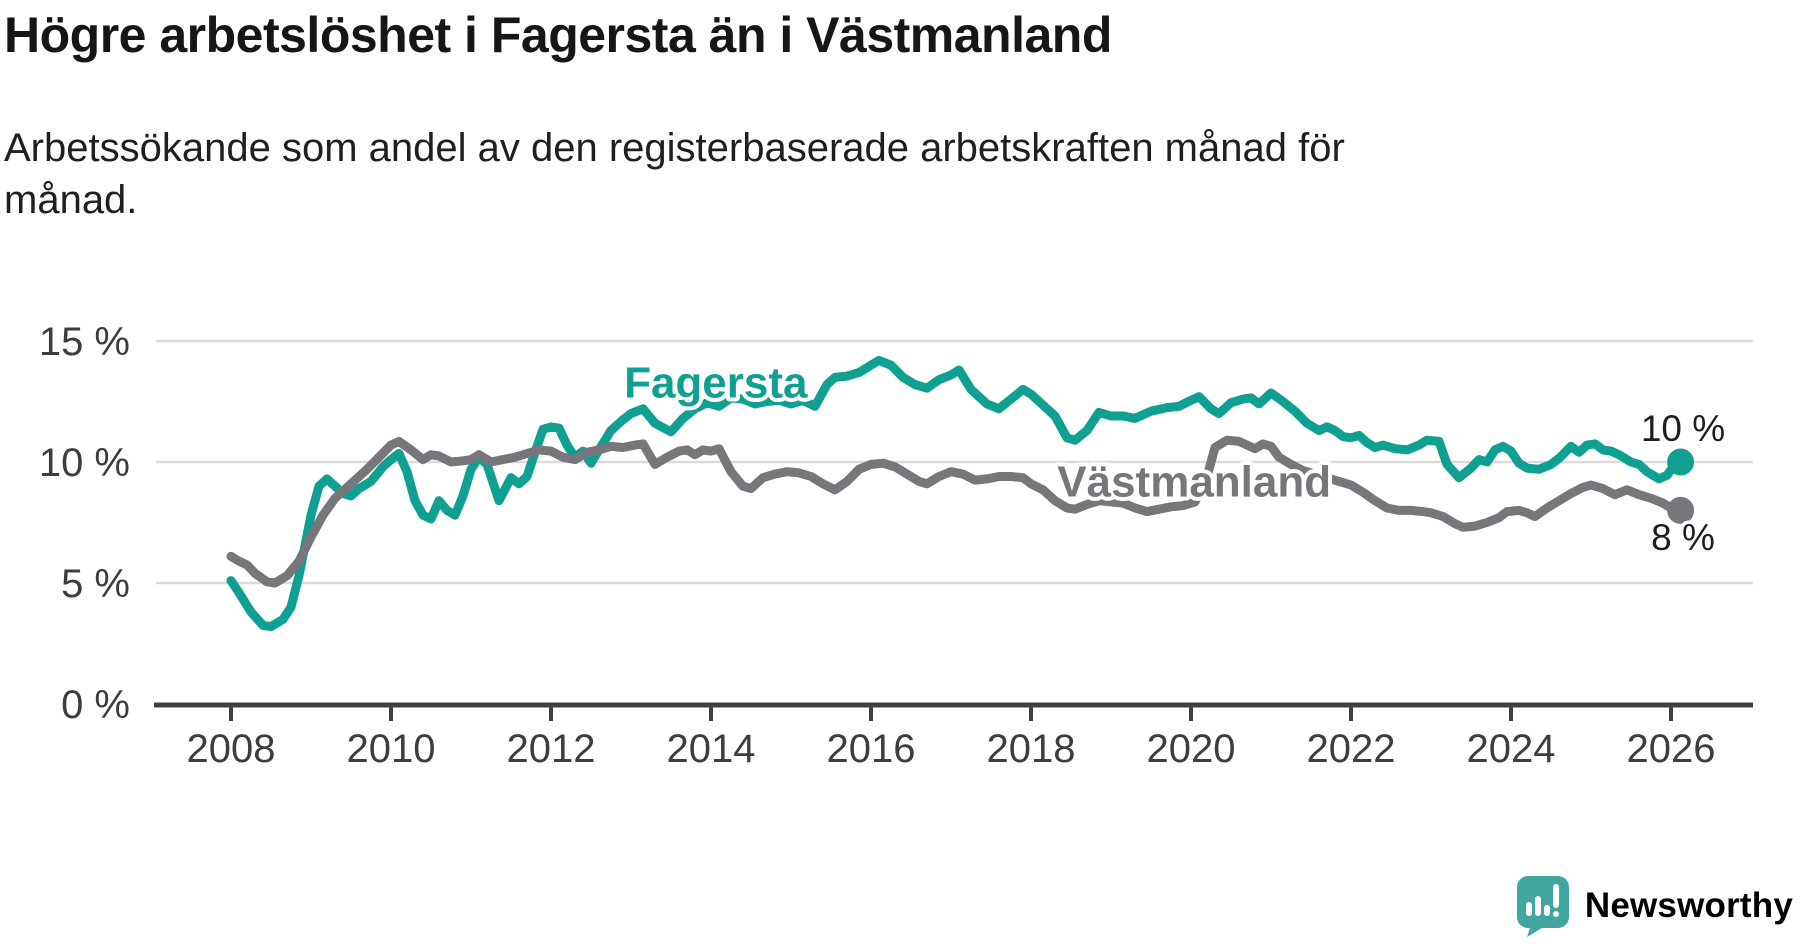 This screenshot has width=1800, height=948. Describe the element at coordinates (391, 749) in the screenshot. I see `x-tick-label: 2010` at that location.